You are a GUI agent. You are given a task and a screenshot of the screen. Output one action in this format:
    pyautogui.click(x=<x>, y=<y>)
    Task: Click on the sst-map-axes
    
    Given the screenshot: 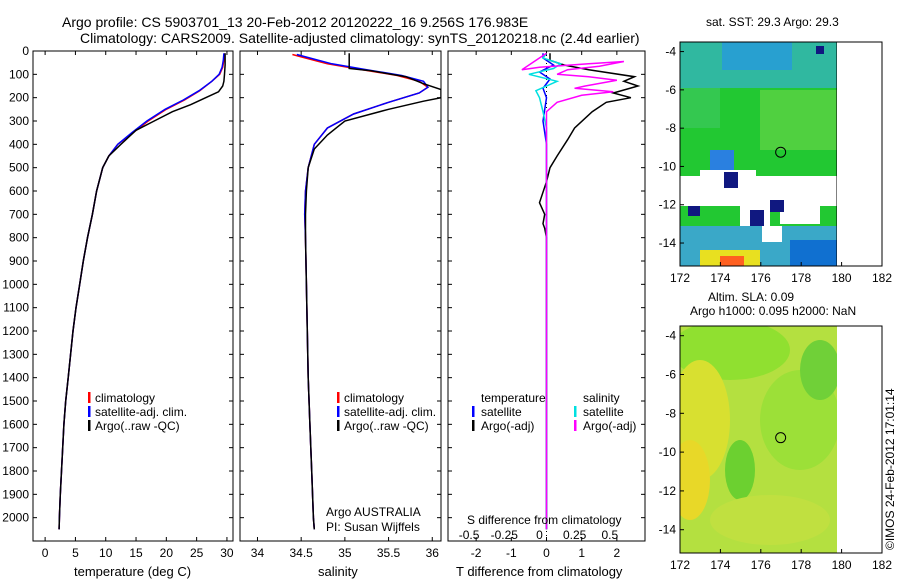 What is the action you would take?
    pyautogui.click(x=781, y=154)
    